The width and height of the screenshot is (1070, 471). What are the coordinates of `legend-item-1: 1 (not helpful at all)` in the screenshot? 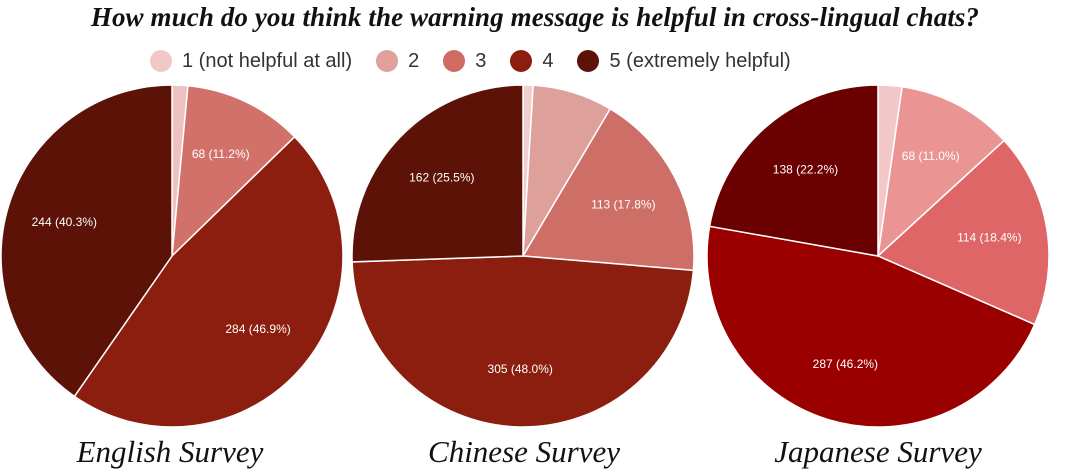 It's located at (251, 61).